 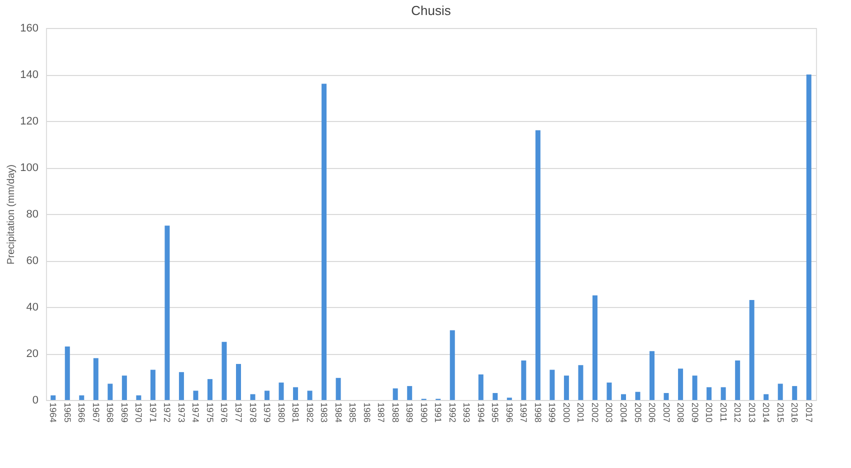 I want to click on x-tick-label: 2015, so click(x=780, y=412).